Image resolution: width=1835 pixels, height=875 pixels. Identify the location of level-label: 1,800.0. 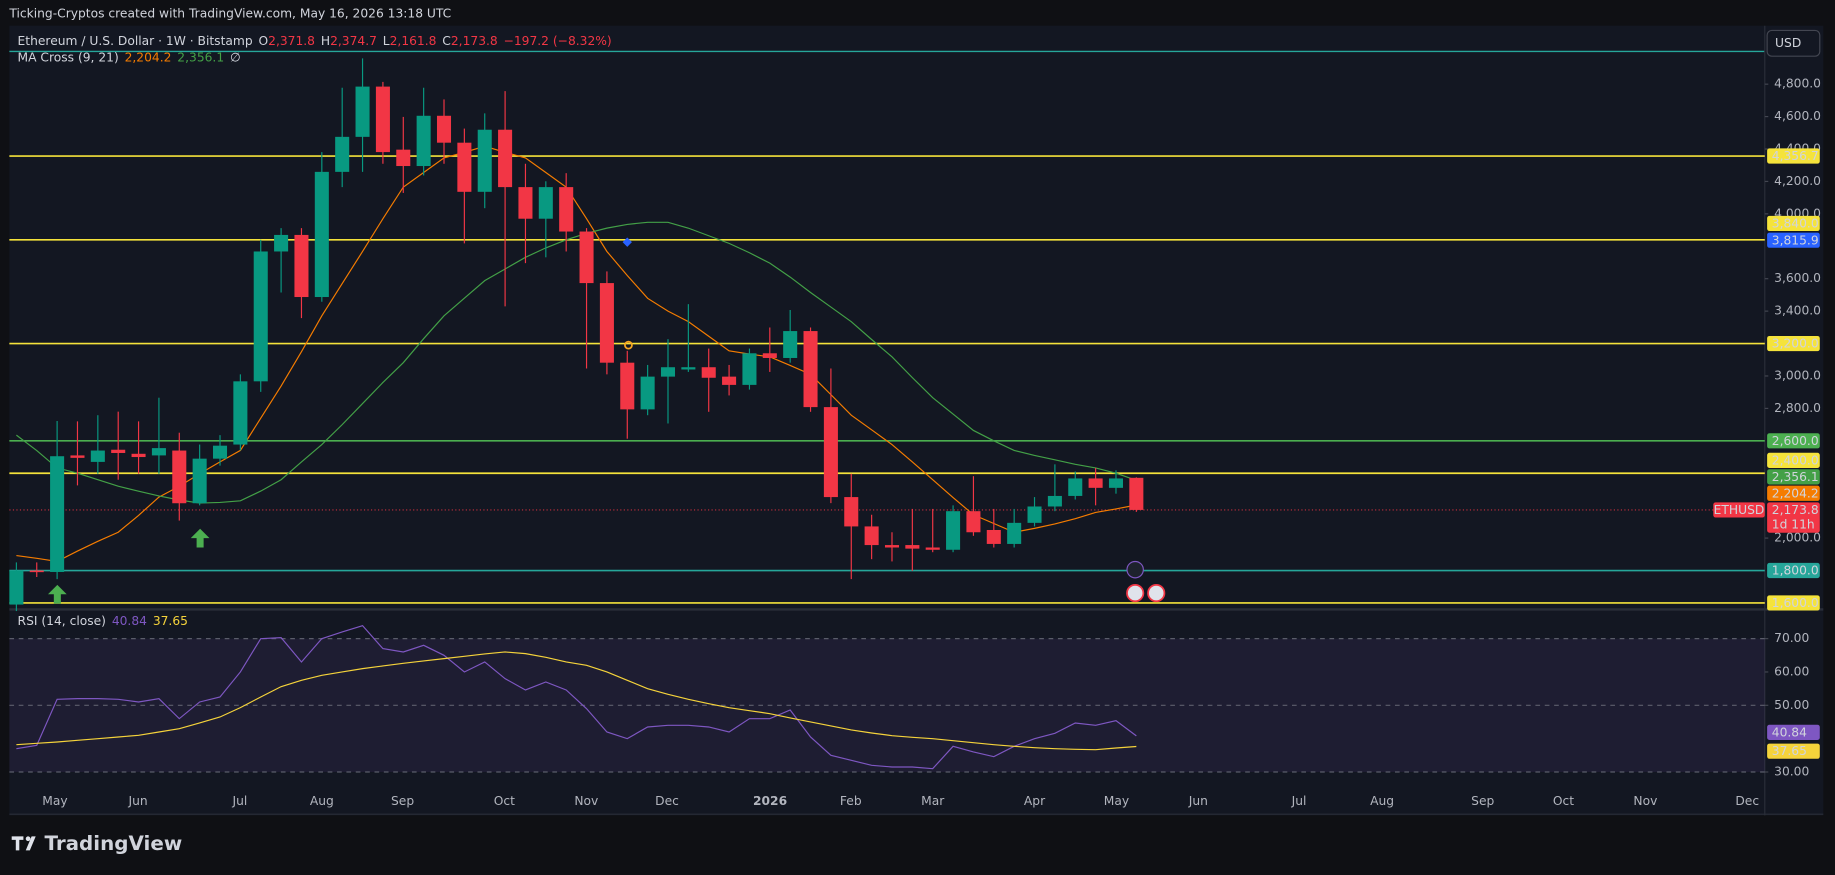
(1795, 571).